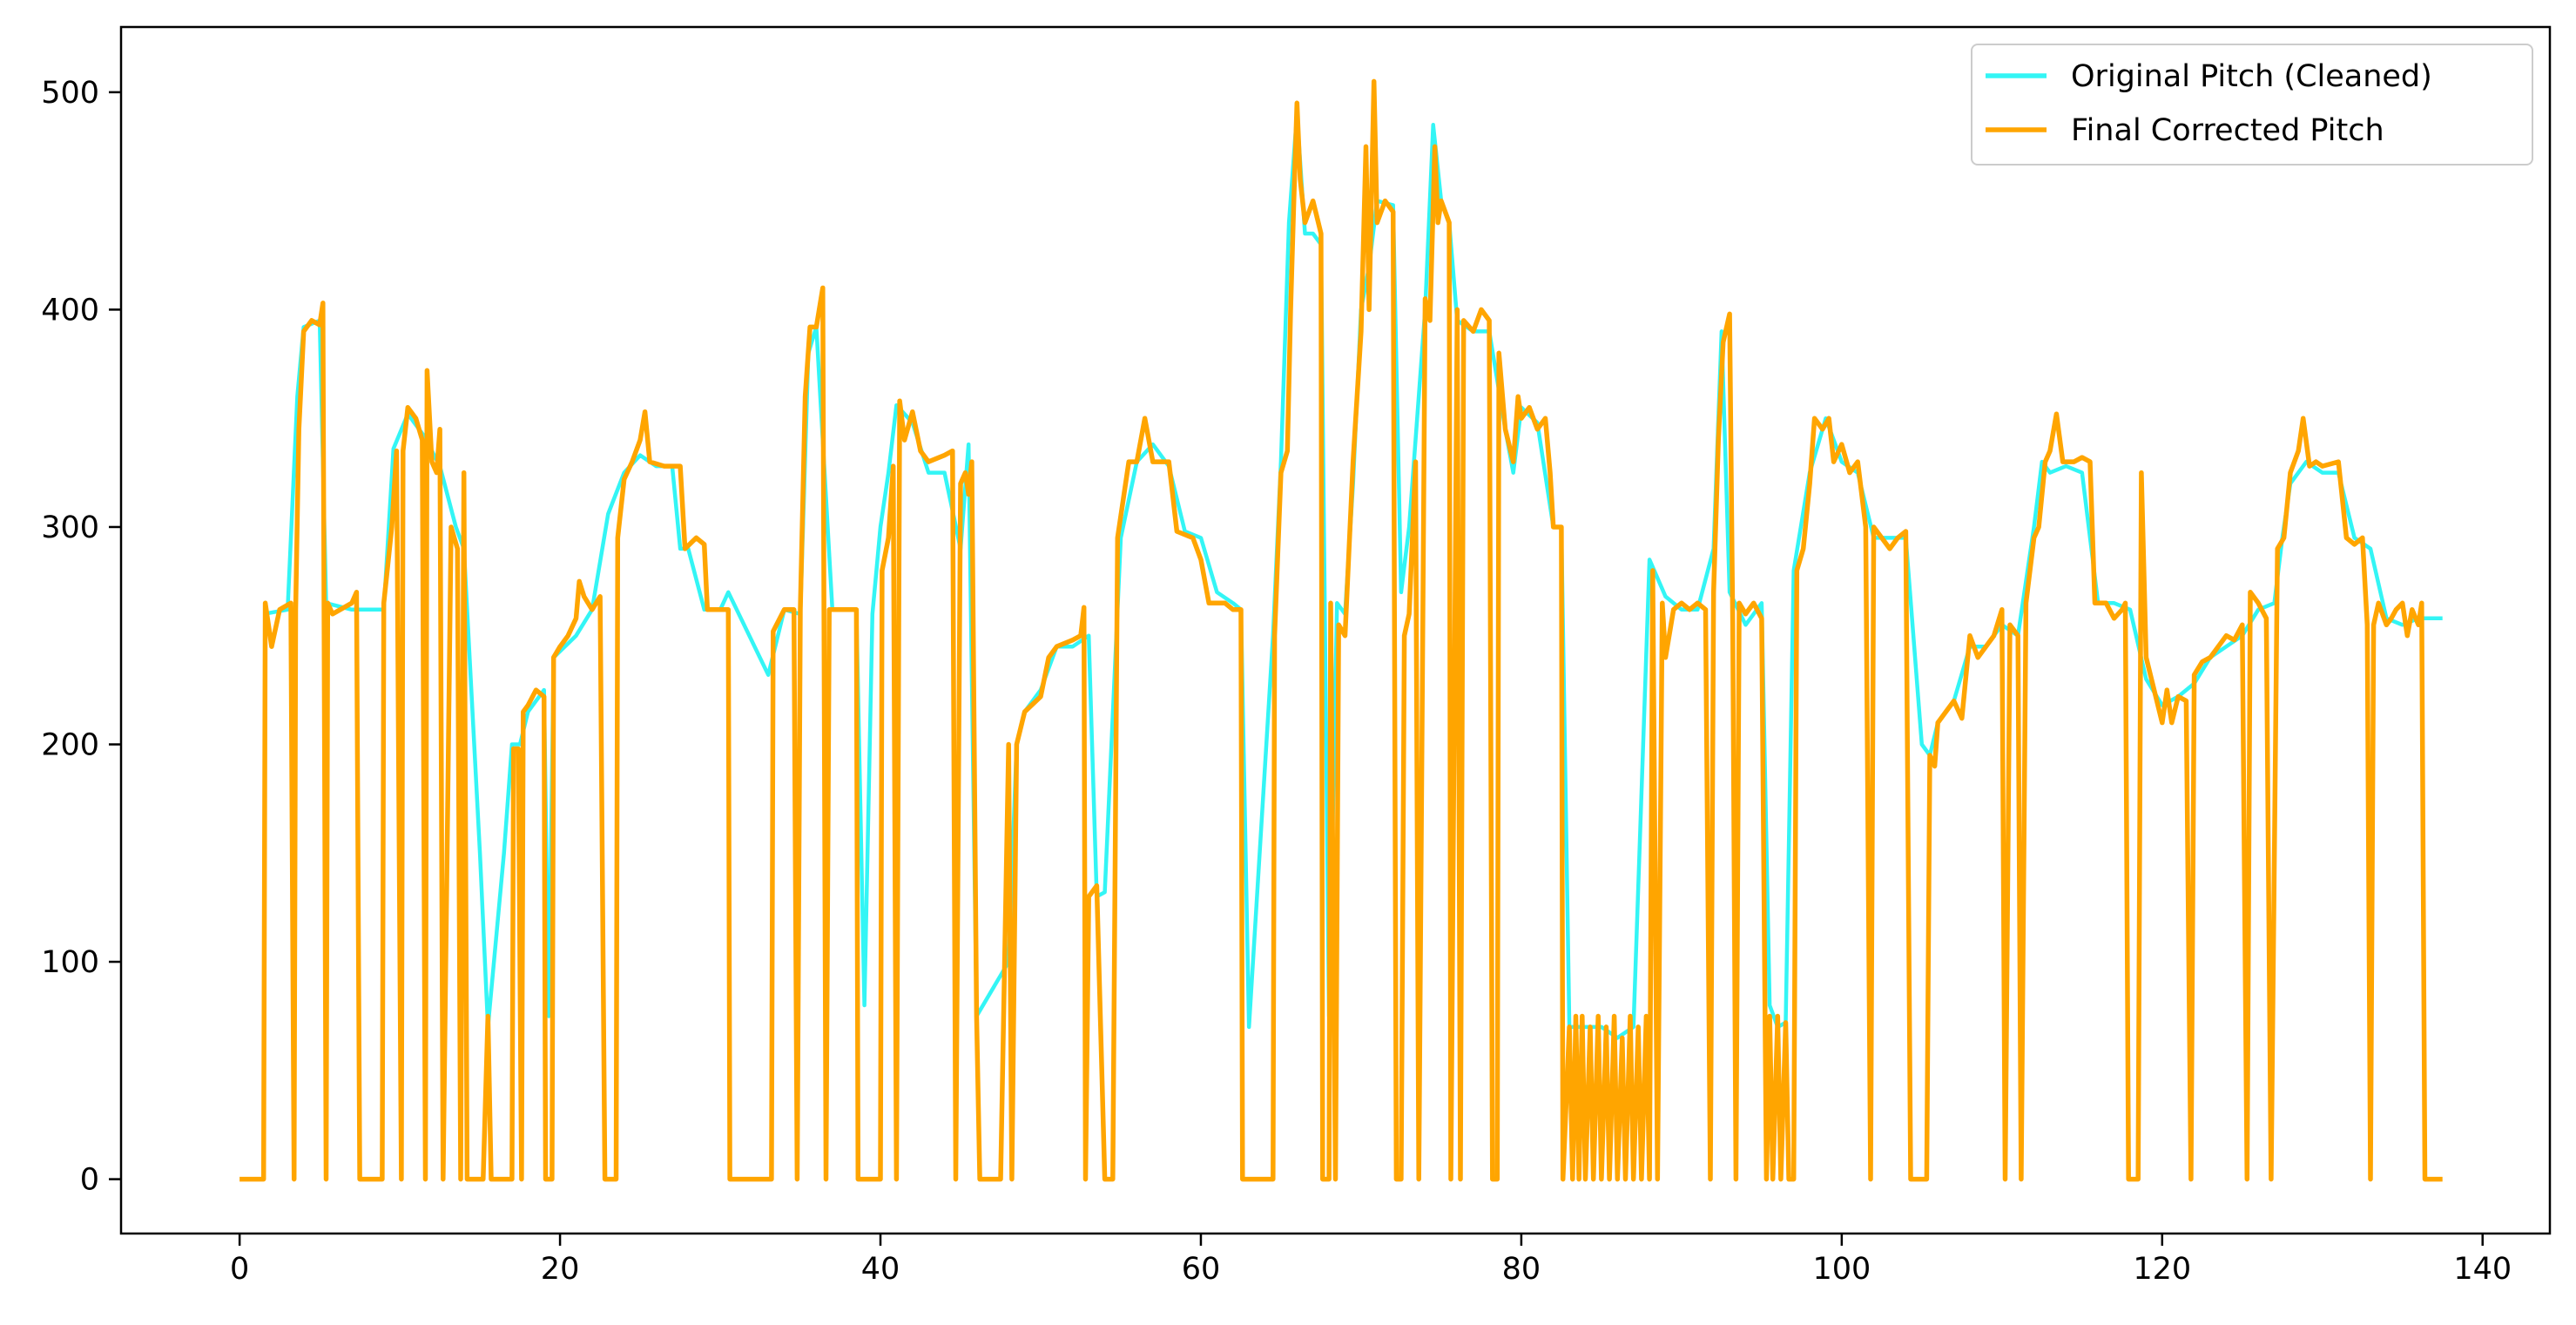 The width and height of the screenshot is (2576, 1325). Describe the element at coordinates (90, 1180) in the screenshot. I see `y-tick-label: 0` at that location.